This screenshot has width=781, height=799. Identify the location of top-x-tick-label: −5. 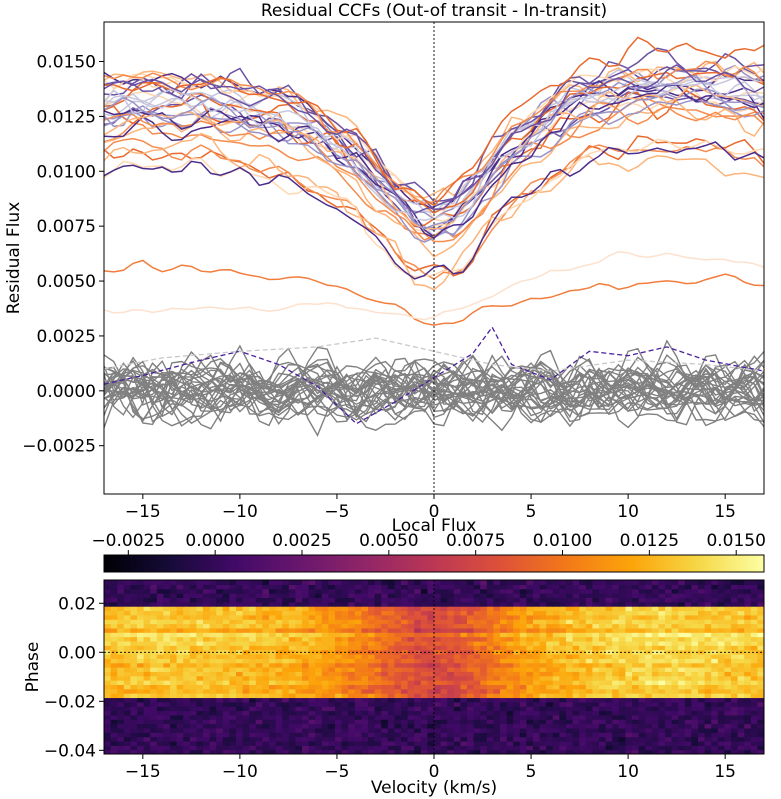
(336, 512).